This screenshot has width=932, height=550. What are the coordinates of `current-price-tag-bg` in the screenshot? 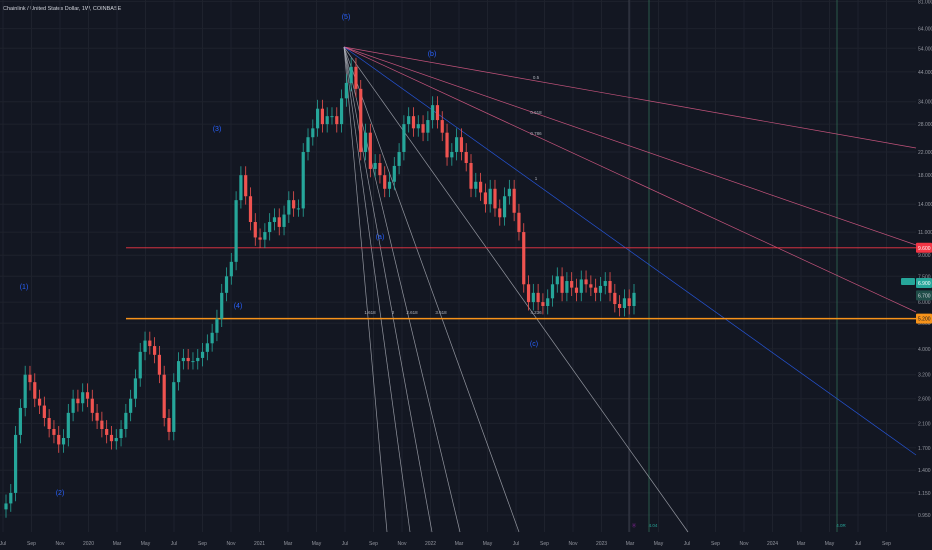 It's located at (924, 282).